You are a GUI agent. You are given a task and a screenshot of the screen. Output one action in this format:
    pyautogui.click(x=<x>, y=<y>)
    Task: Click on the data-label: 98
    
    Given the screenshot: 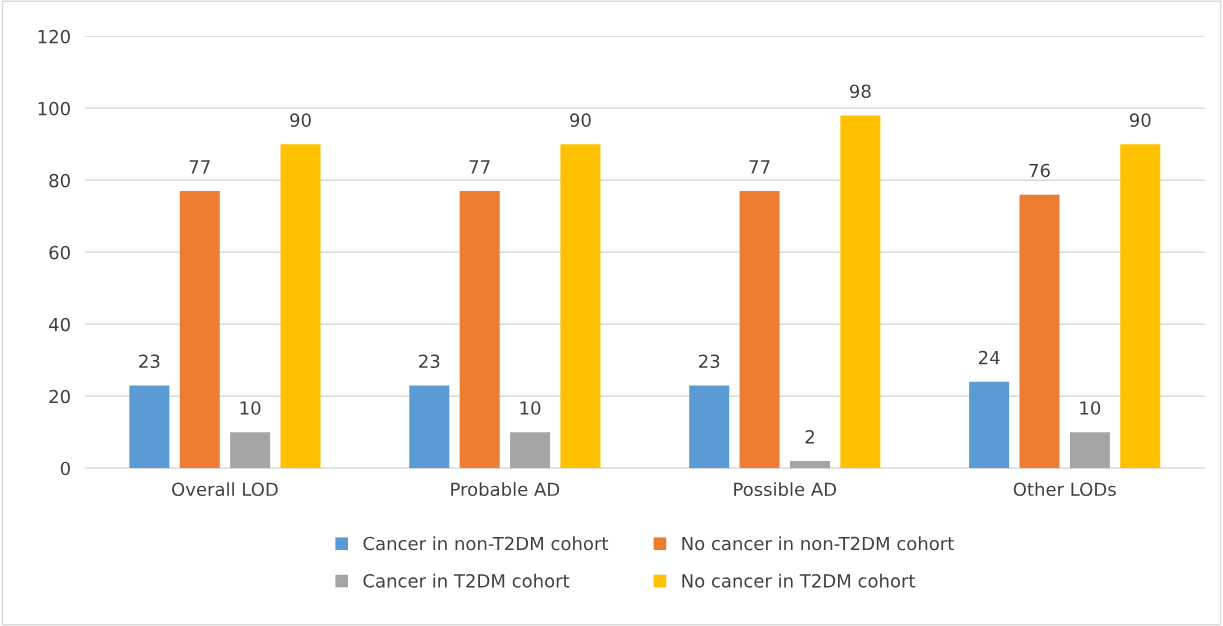 What is the action you would take?
    pyautogui.click(x=860, y=91)
    